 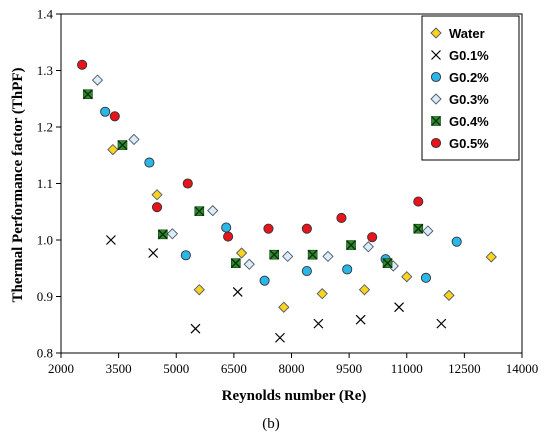 I want to click on legend-item-1: Water, so click(x=457, y=33).